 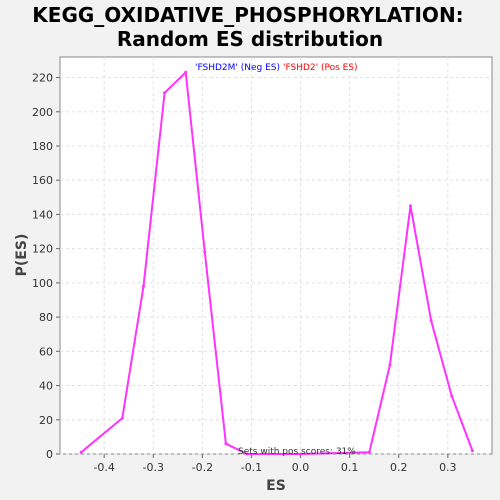 What do you see at coordinates (399, 467) in the screenshot?
I see `x-tick-label: 0.2` at bounding box center [399, 467].